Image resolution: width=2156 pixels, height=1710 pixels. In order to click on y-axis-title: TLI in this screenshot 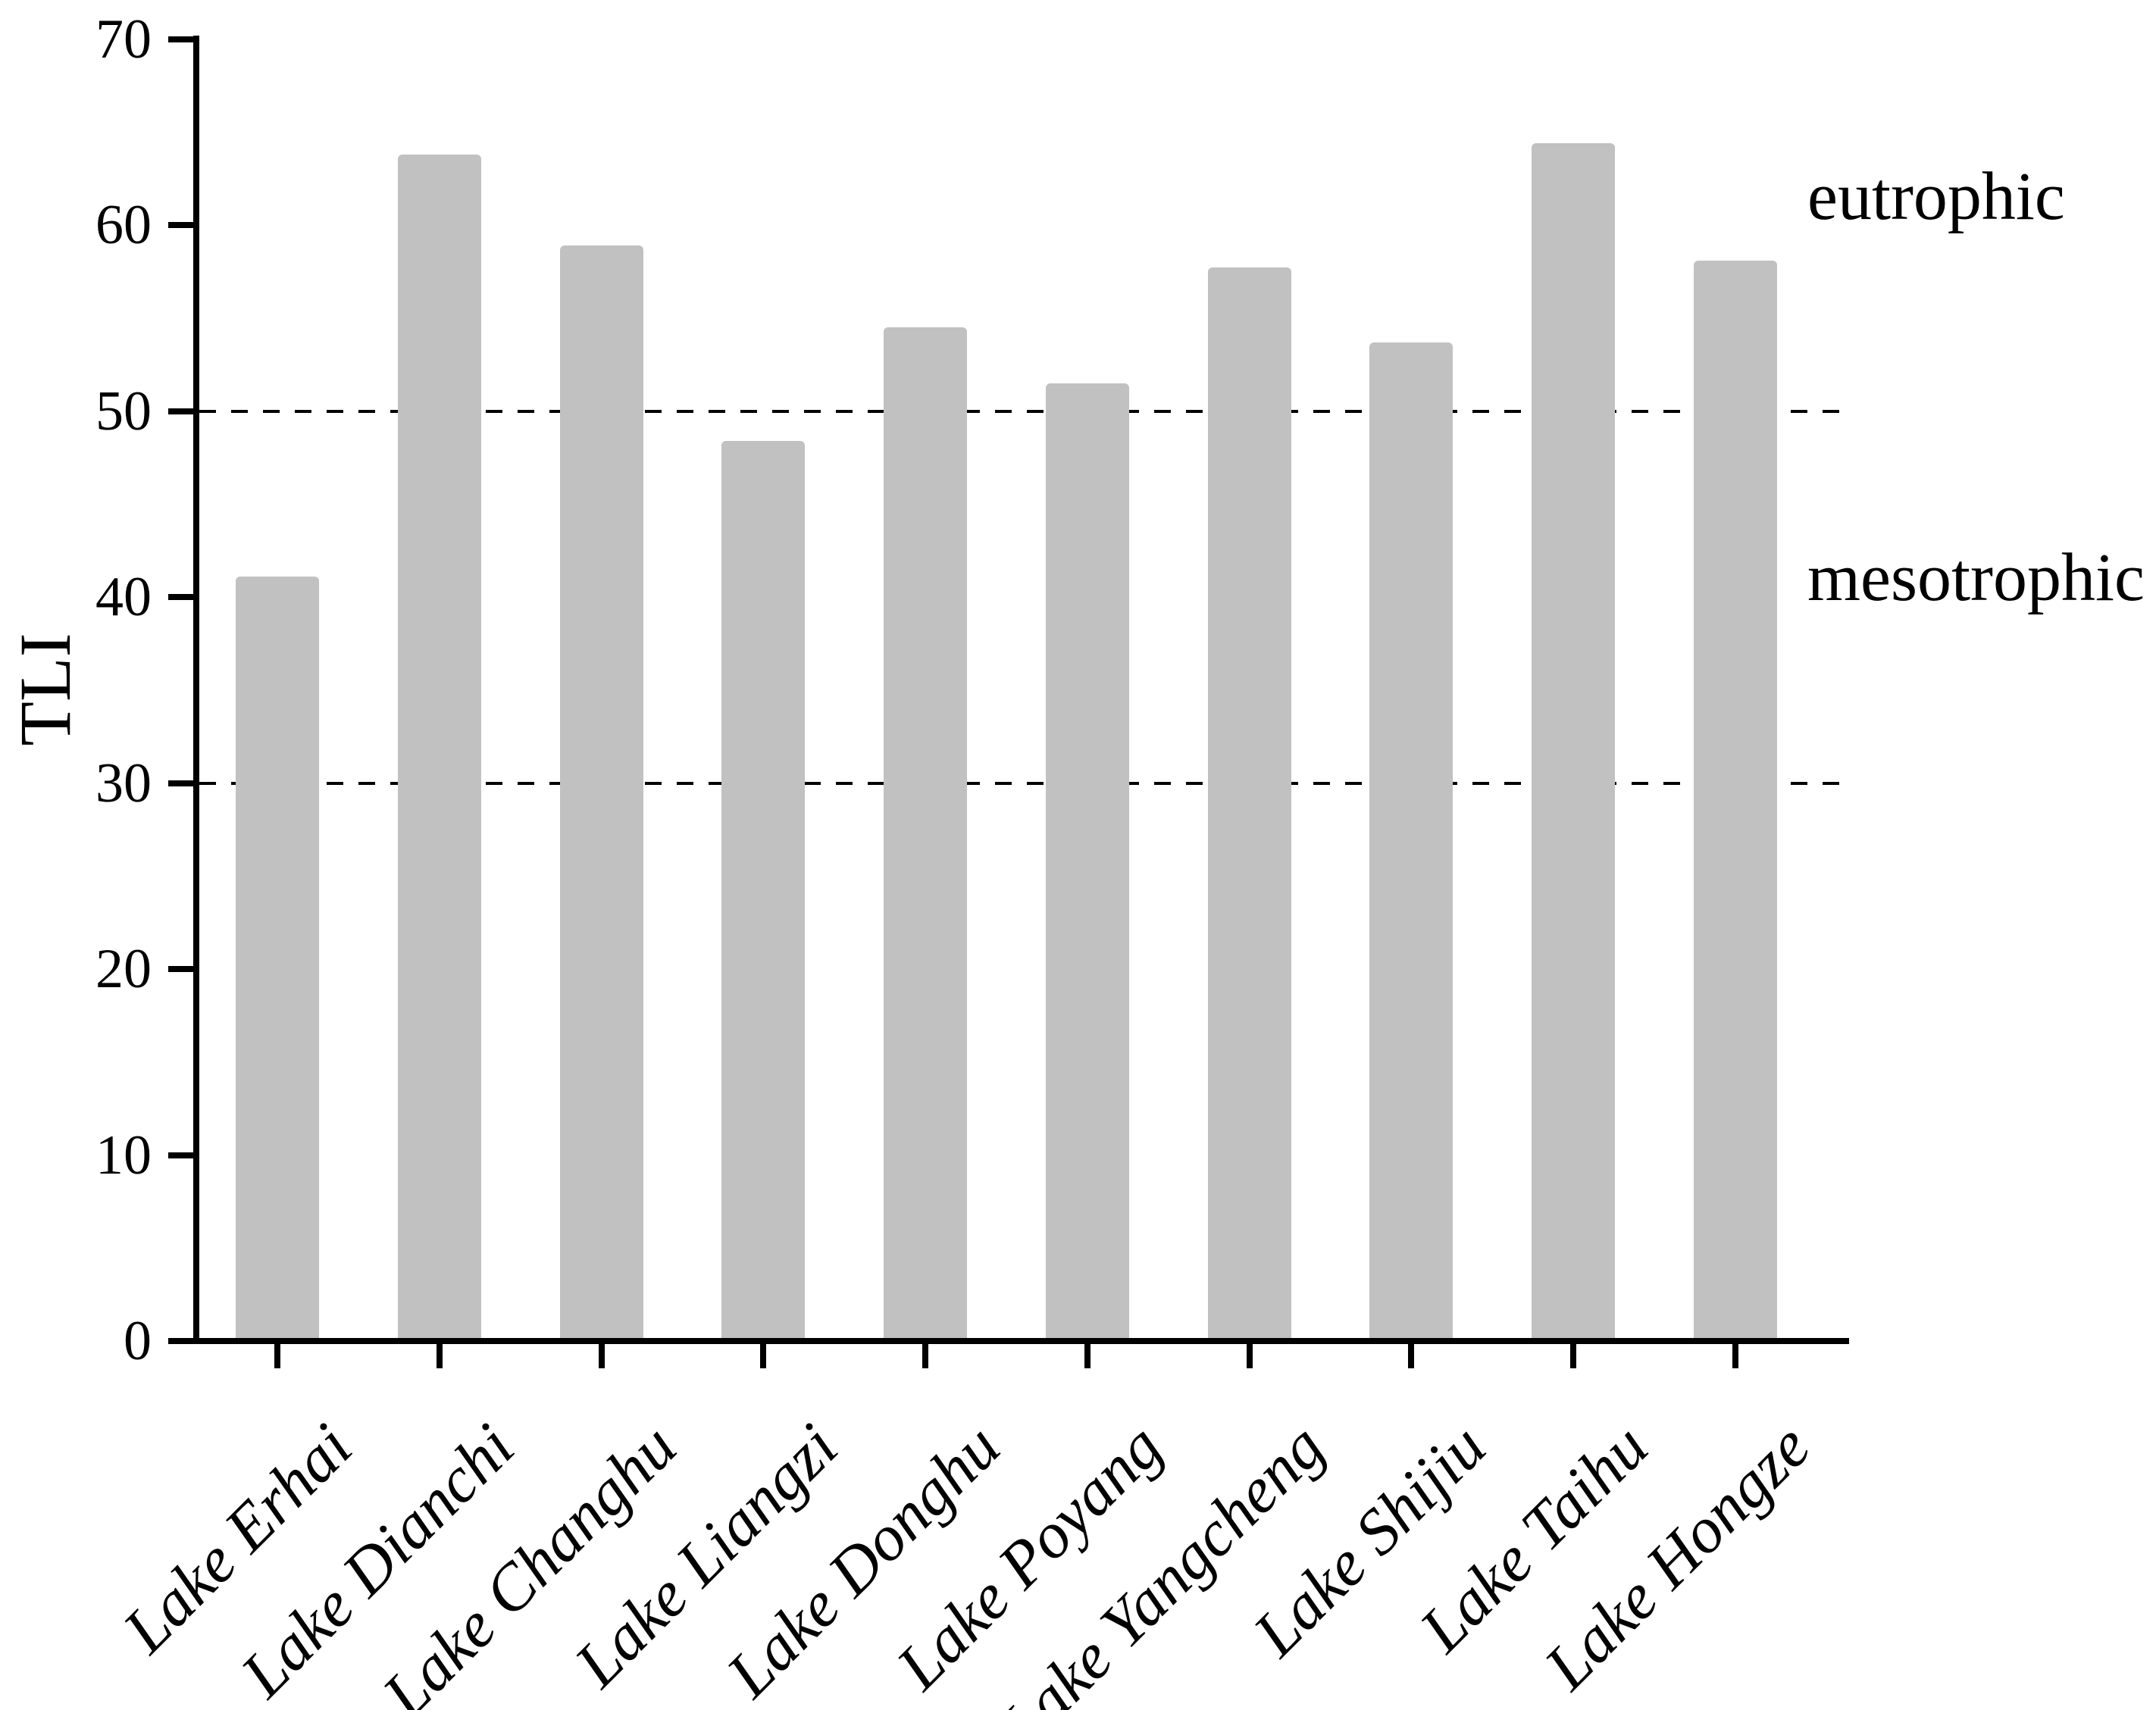, I will do `click(46, 689)`.